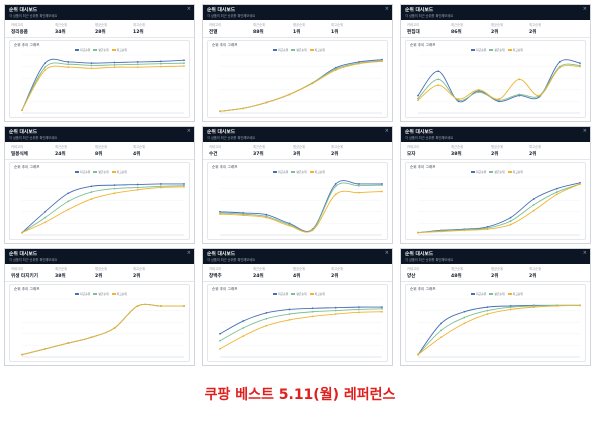 The height and width of the screenshot is (423, 600). What do you see at coordinates (495, 273) in the screenshot?
I see `stats-row: 카테고리 양산 최근순위 48위 평균순위 2위 최고순위 2위` at bounding box center [495, 273].